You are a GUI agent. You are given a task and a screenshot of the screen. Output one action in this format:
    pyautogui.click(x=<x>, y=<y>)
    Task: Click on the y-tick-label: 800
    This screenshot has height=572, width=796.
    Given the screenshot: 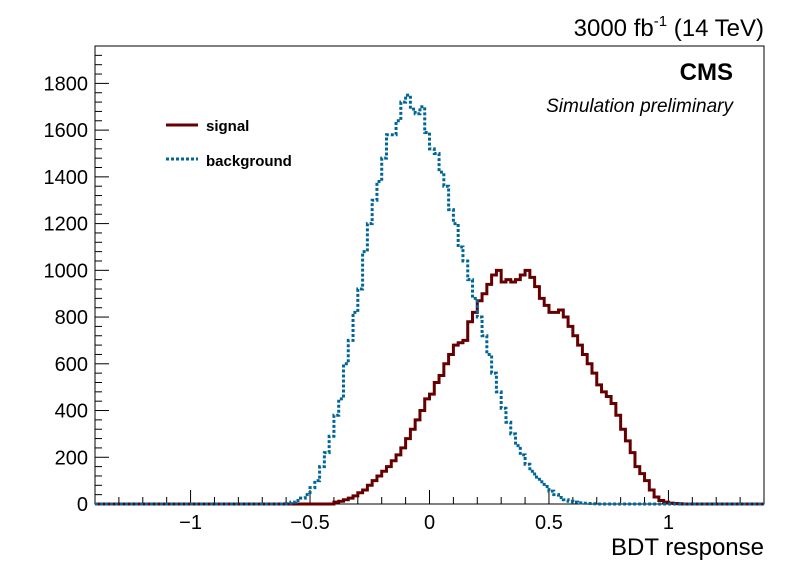 What is the action you would take?
    pyautogui.click(x=71, y=318)
    